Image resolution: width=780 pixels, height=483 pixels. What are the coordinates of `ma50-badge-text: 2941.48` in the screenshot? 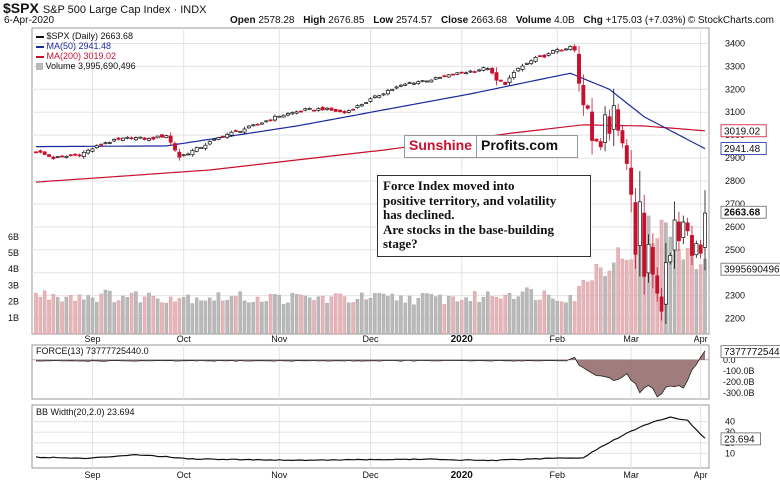 It's located at (742, 149).